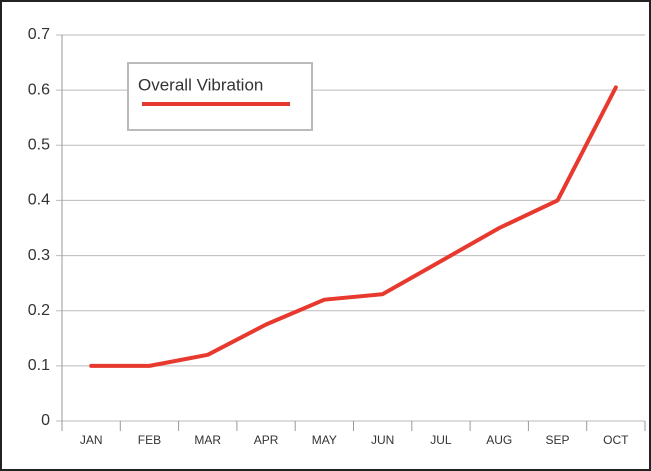  I want to click on x-tick-label: JAN, so click(91, 440).